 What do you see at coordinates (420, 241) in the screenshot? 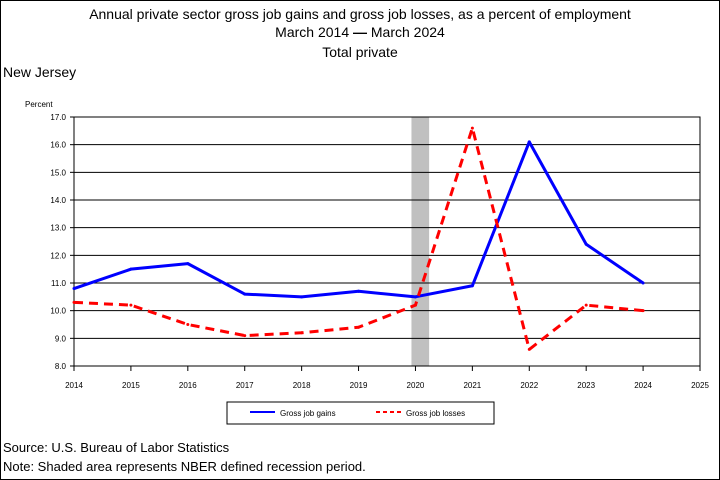
I see `recession-shading` at bounding box center [420, 241].